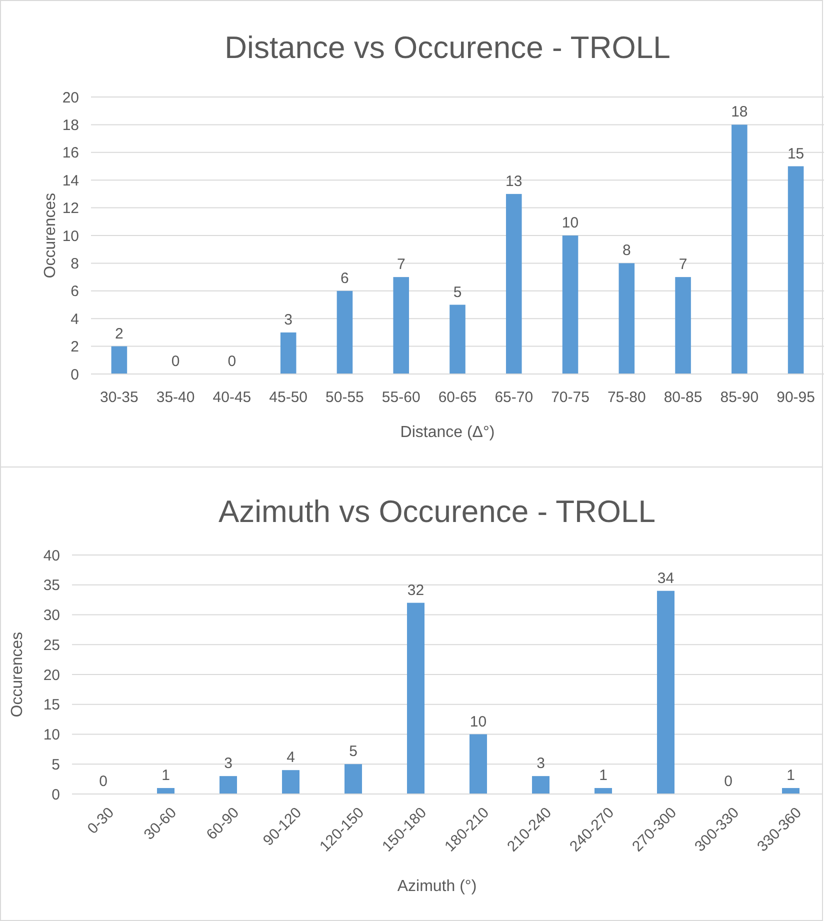 The height and width of the screenshot is (921, 828). Describe the element at coordinates (70, 181) in the screenshot. I see `y-tick-label: 14` at that location.